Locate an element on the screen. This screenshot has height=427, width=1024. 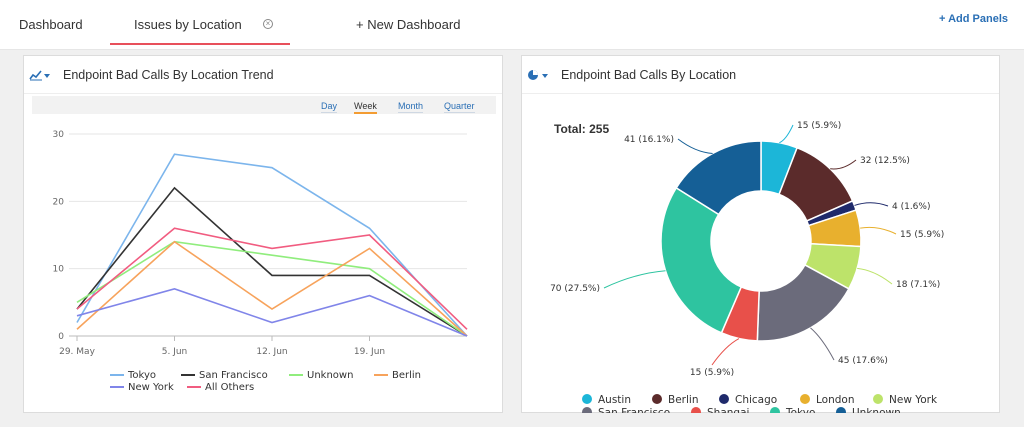
pie-chart-icon is located at coordinates (538, 77).